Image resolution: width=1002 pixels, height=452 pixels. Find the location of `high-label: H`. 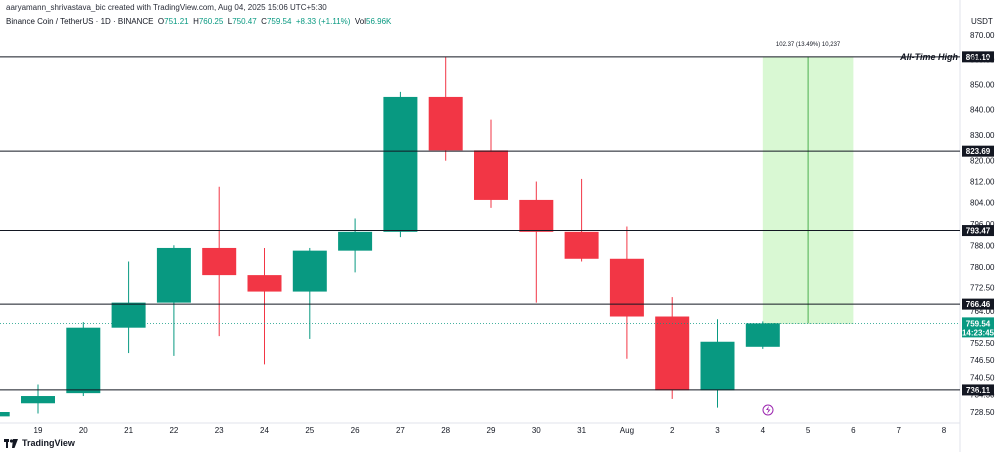

high-label: H is located at coordinates (196, 21).